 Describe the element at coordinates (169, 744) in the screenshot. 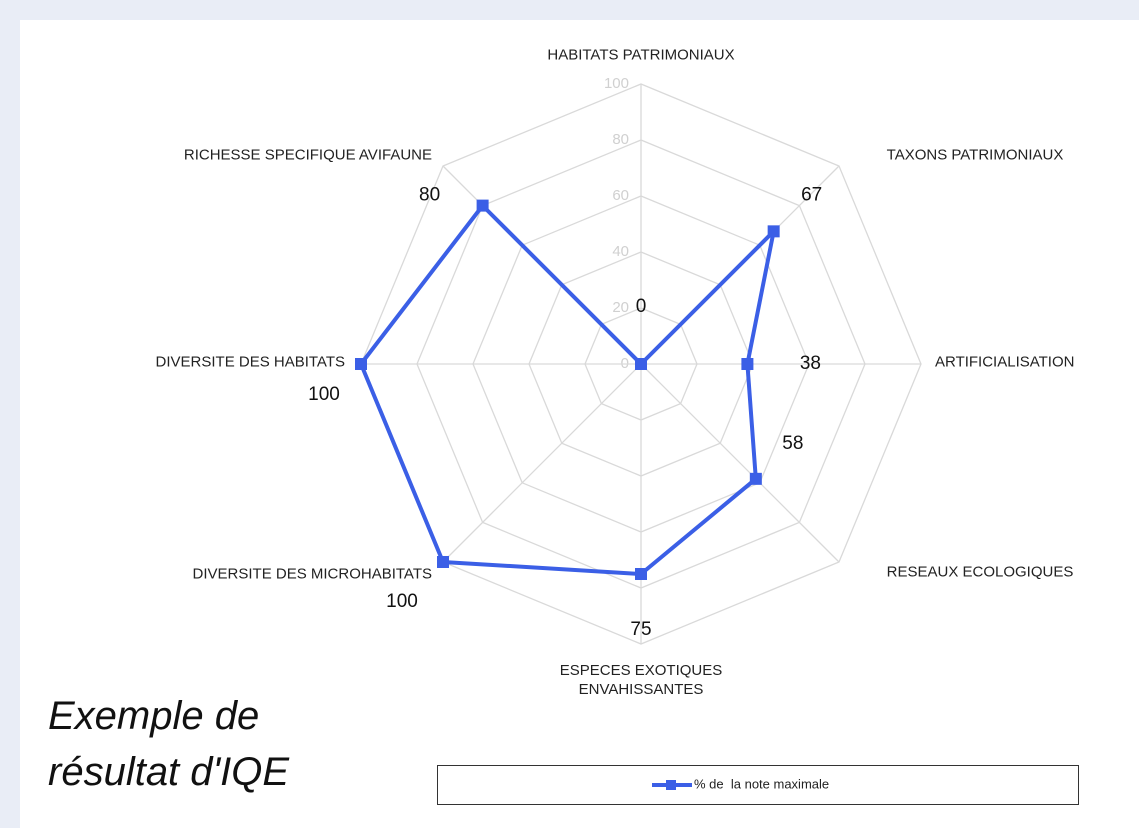

I see `caption: Exemple de résultat d'IQE` at that location.